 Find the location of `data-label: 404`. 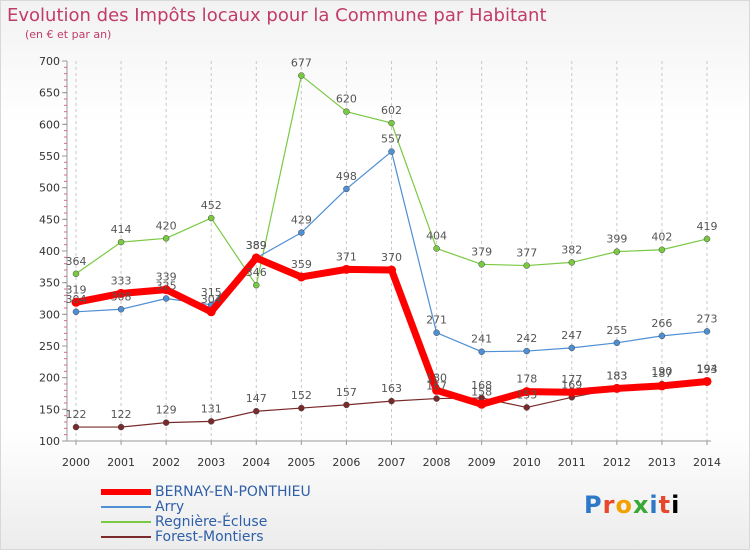

data-label: 404 is located at coordinates (436, 235).